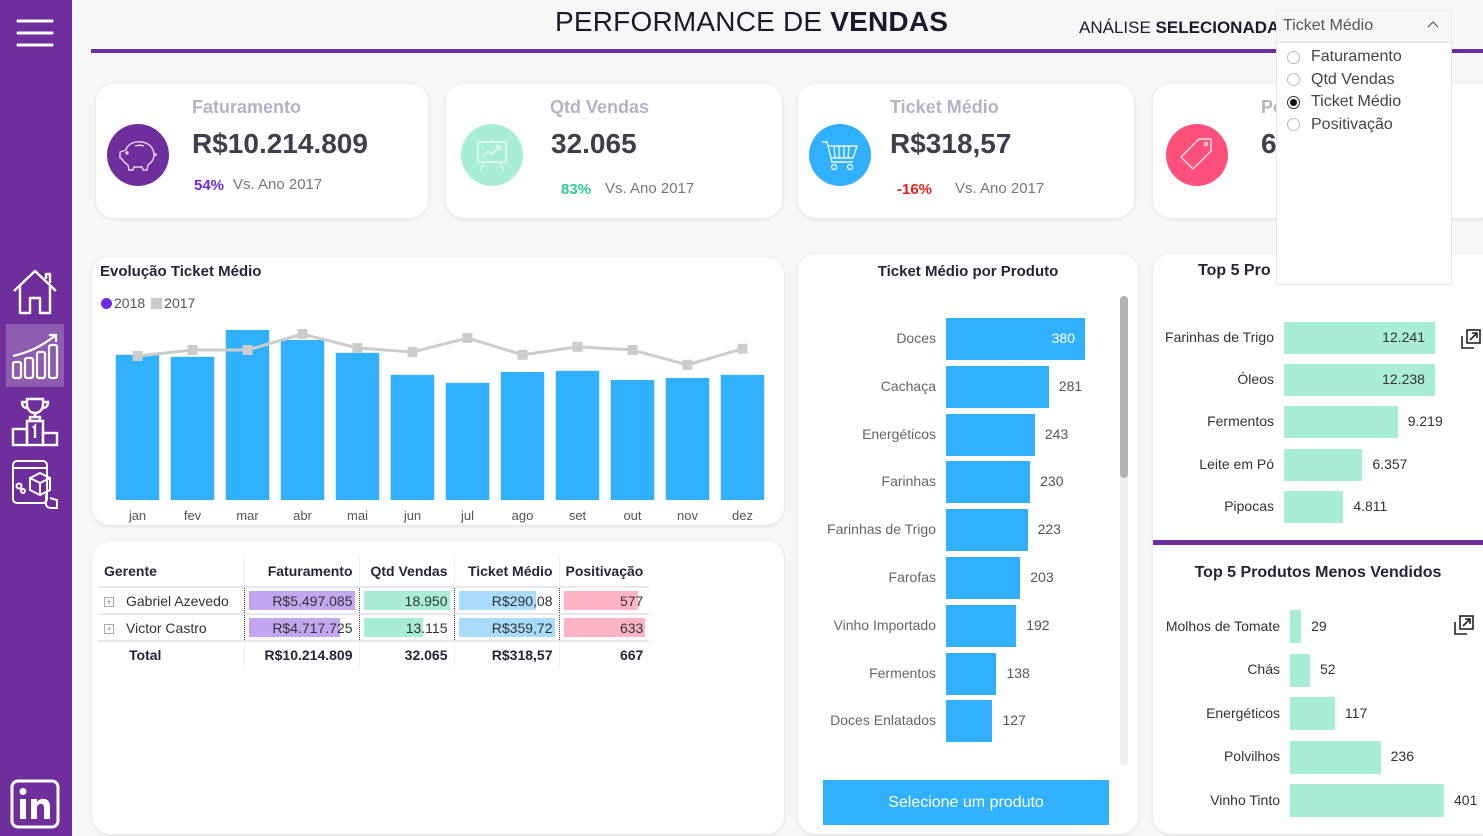 The image size is (1483, 836). What do you see at coordinates (35, 355) in the screenshot?
I see `nav-performance` at bounding box center [35, 355].